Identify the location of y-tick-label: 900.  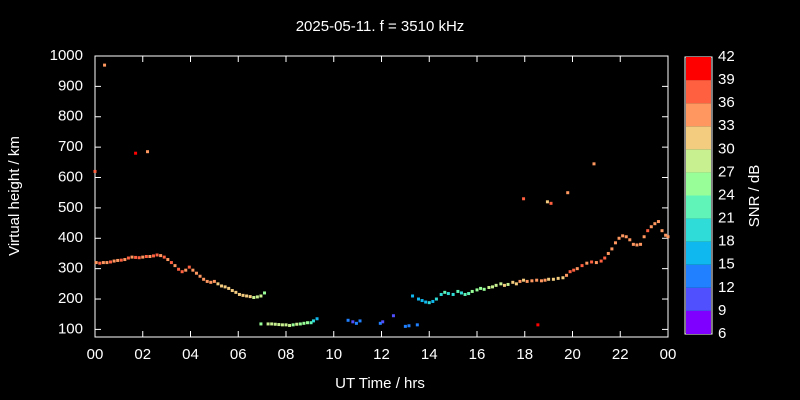
(70, 85).